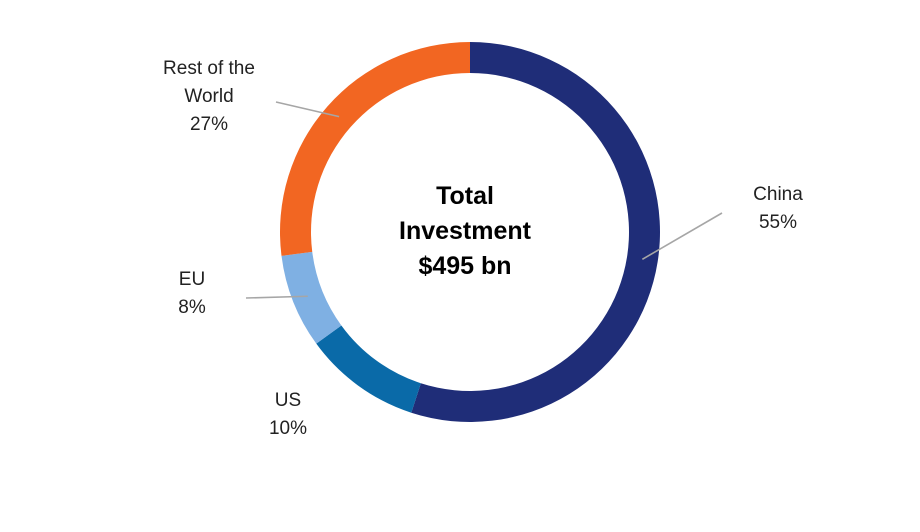 The width and height of the screenshot is (920, 532). What do you see at coordinates (288, 428) in the screenshot?
I see `slice-percent: 10%` at bounding box center [288, 428].